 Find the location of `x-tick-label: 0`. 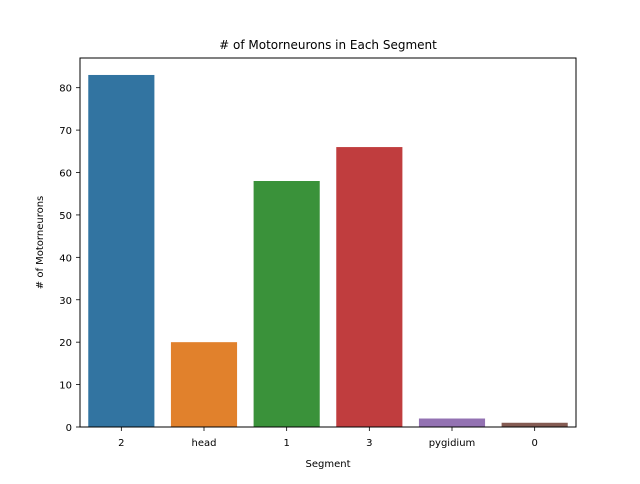

x-tick-label: 0 is located at coordinates (534, 443).